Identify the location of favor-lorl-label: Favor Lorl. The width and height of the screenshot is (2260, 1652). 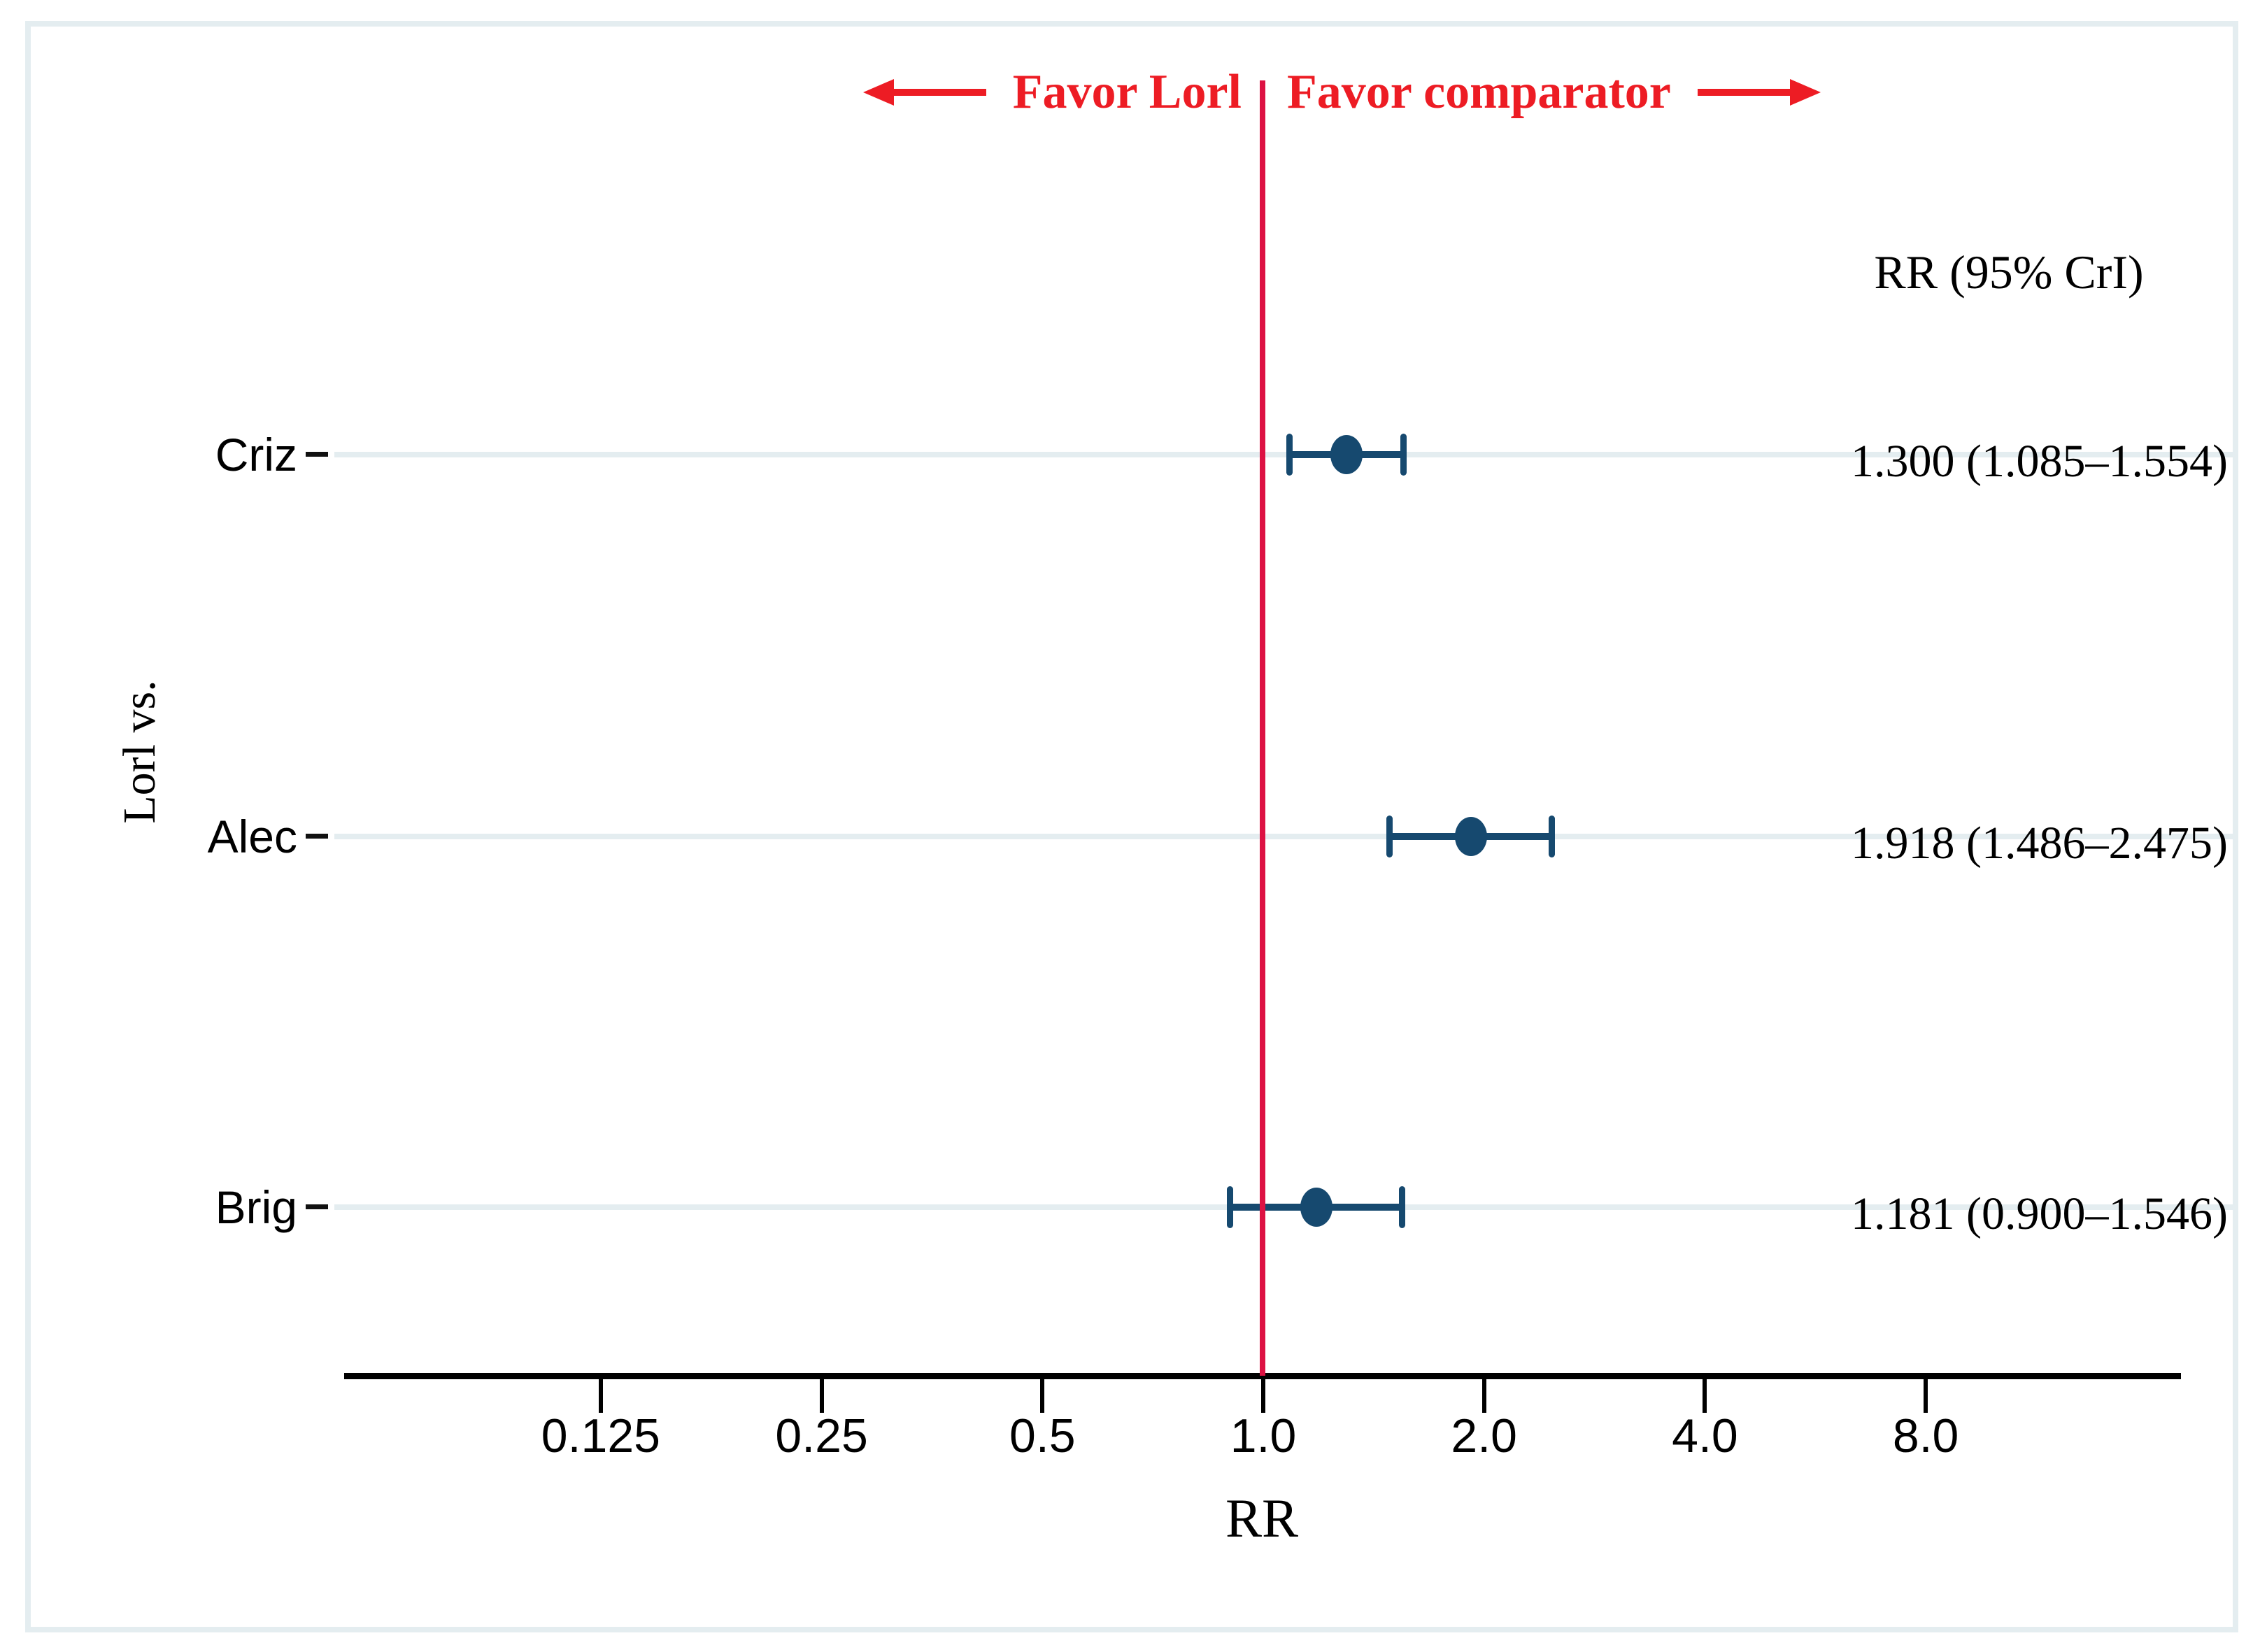
(1127, 92).